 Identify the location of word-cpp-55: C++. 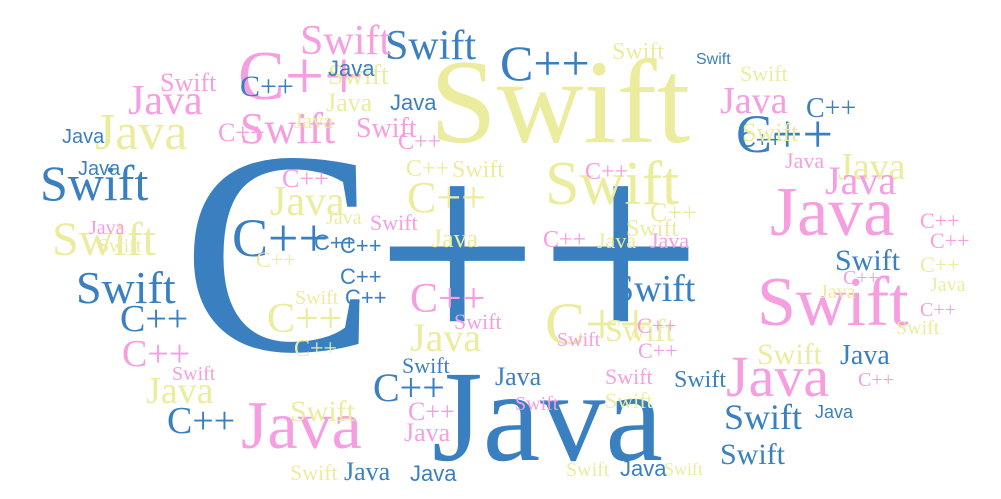
(761, 139).